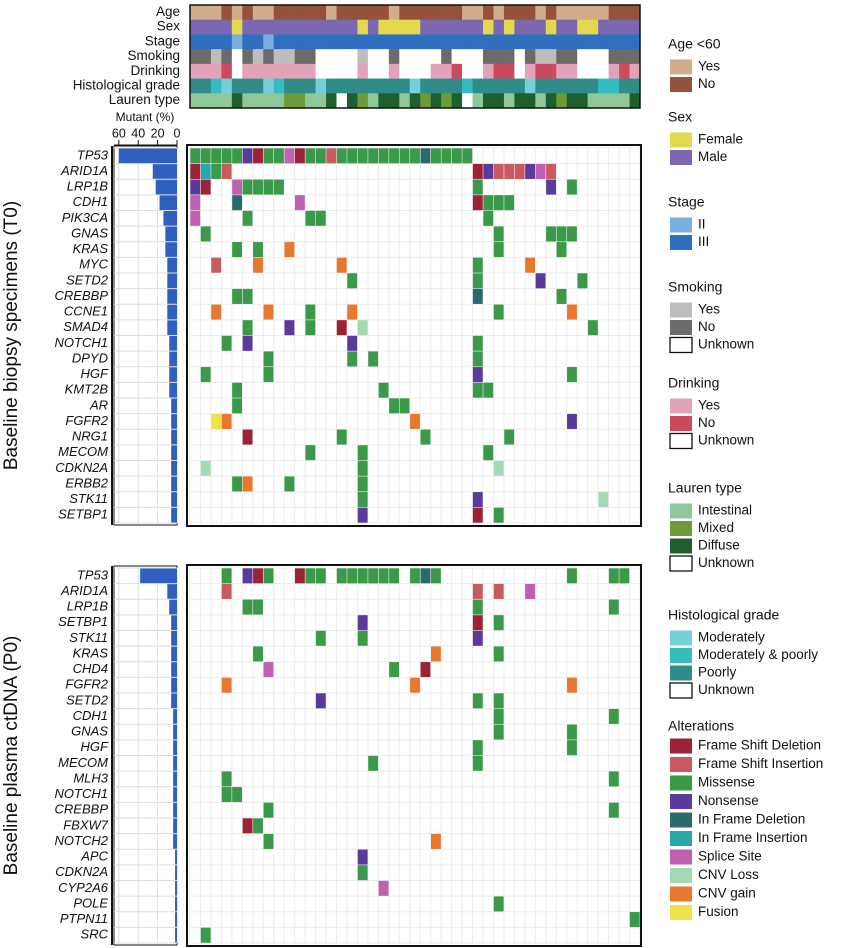 Image resolution: width=851 pixels, height=948 pixels. I want to click on legend-label: CNV Loss, so click(728, 874).